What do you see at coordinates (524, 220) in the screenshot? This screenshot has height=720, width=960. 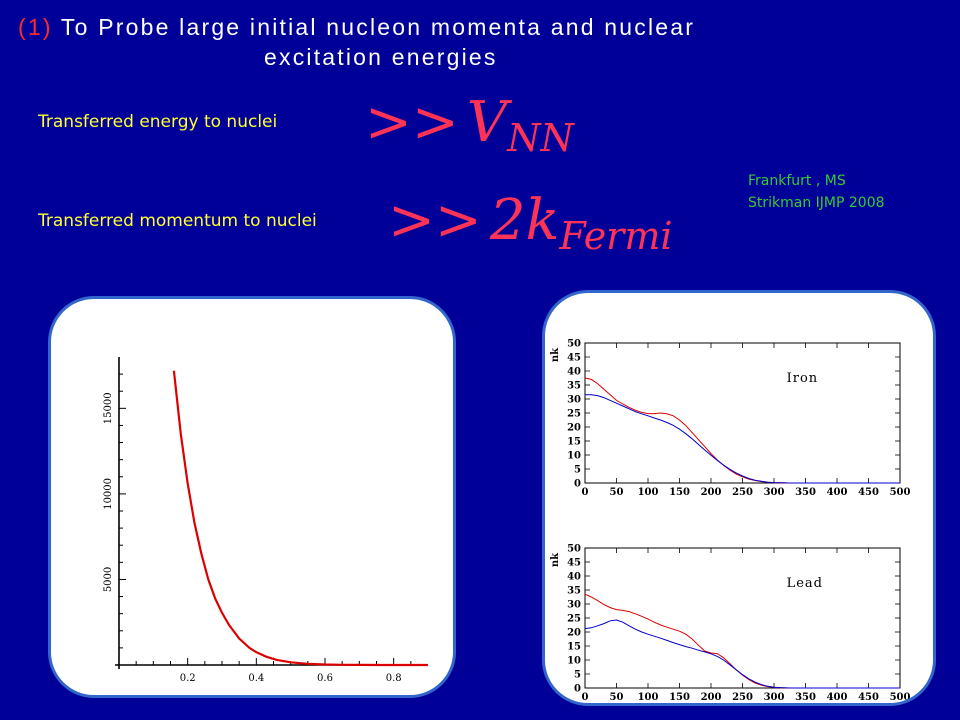 I see `formula-momentum-symbol: 2k` at bounding box center [524, 220].